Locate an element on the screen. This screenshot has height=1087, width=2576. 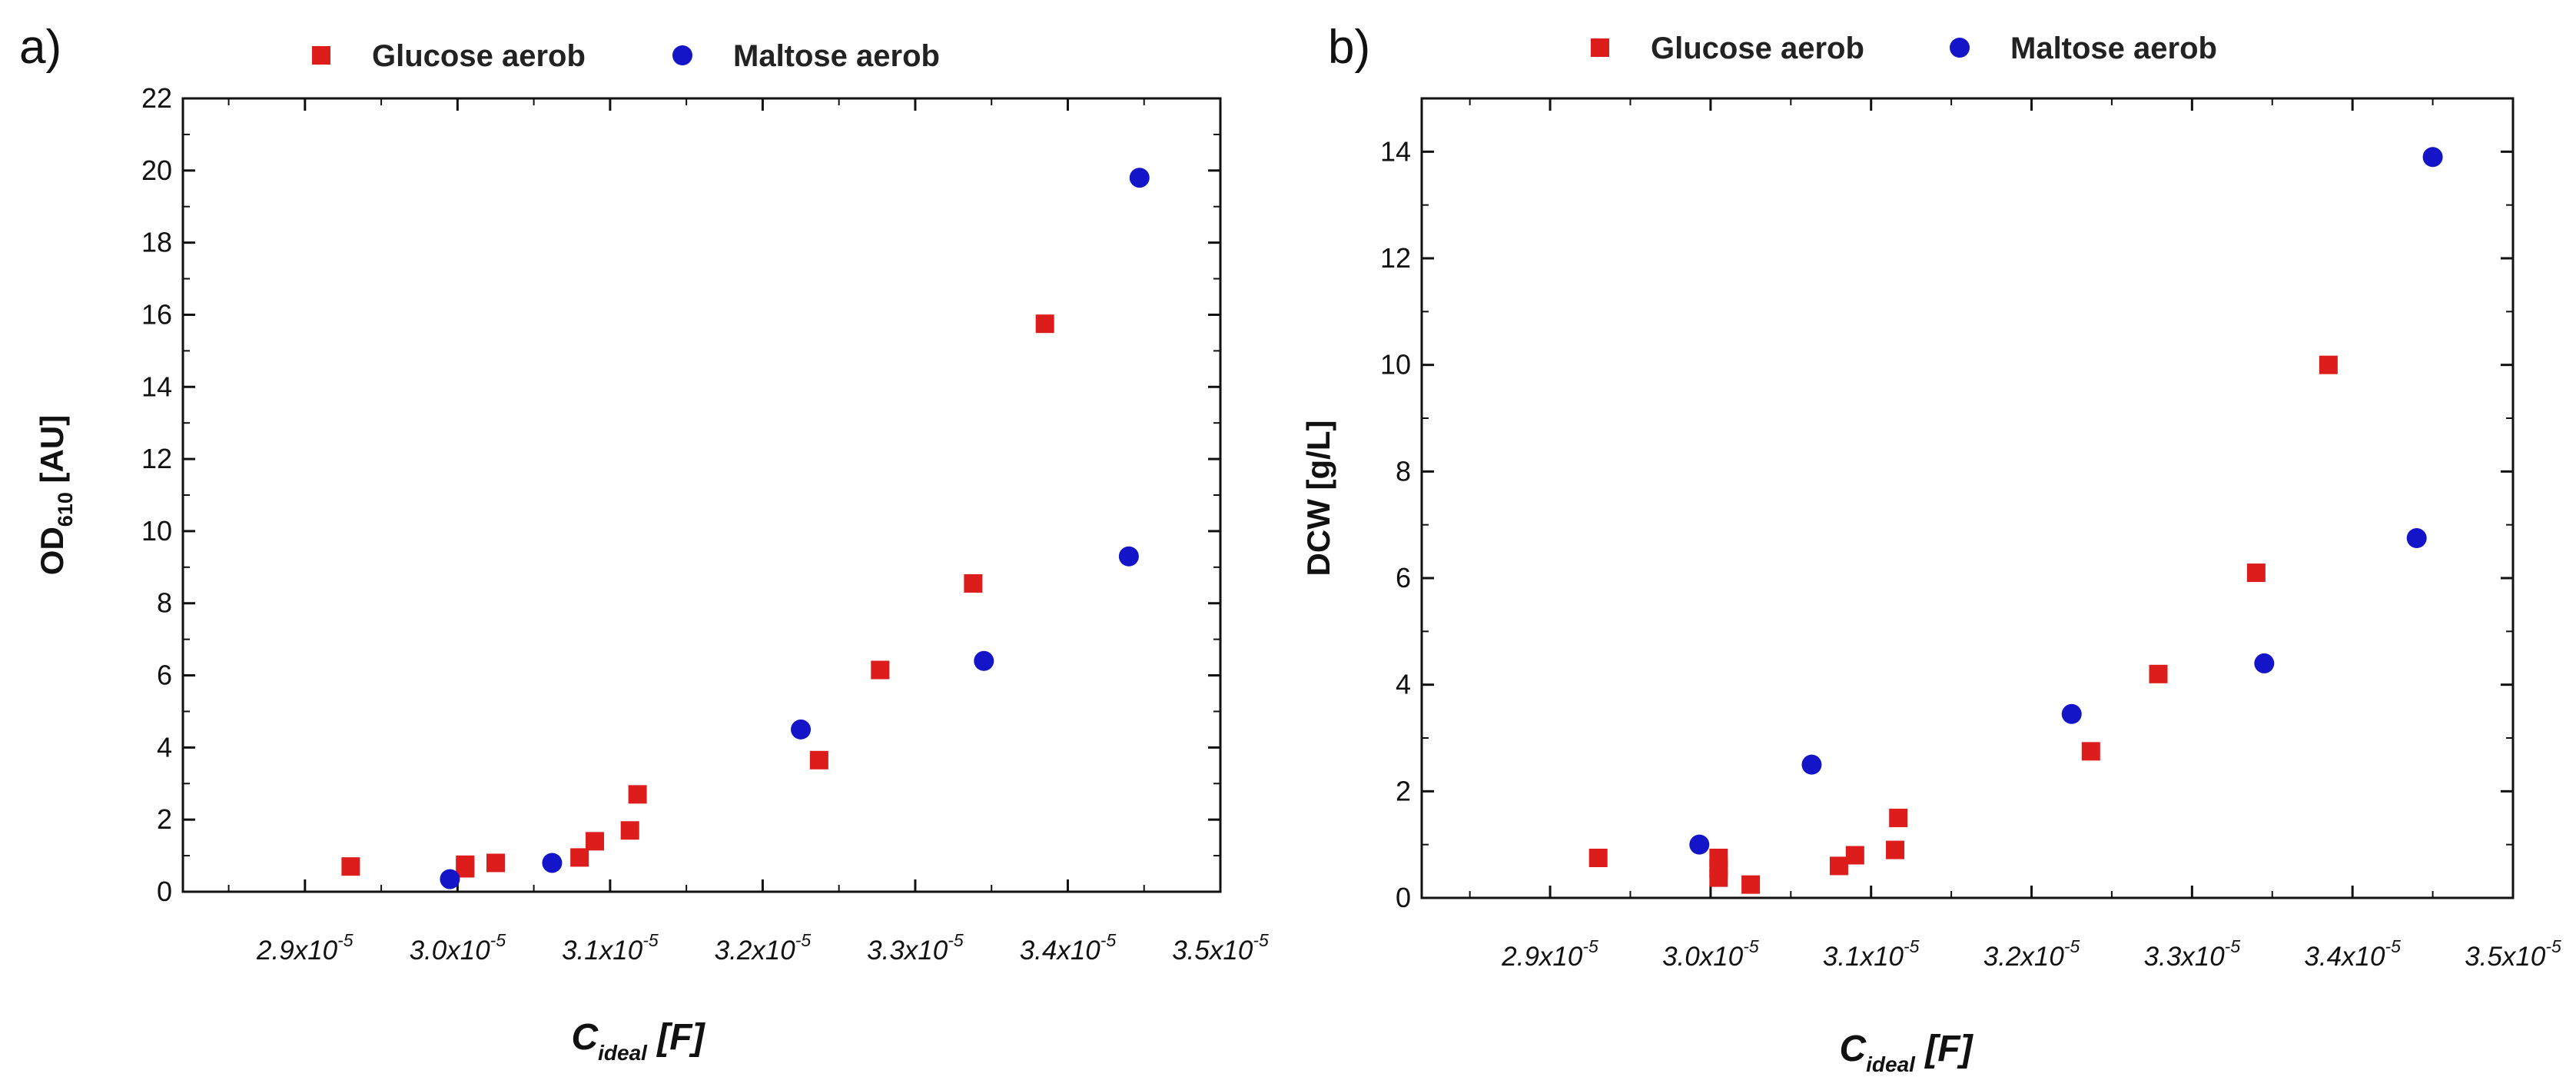
y-tick-label: 18 is located at coordinates (156, 242).